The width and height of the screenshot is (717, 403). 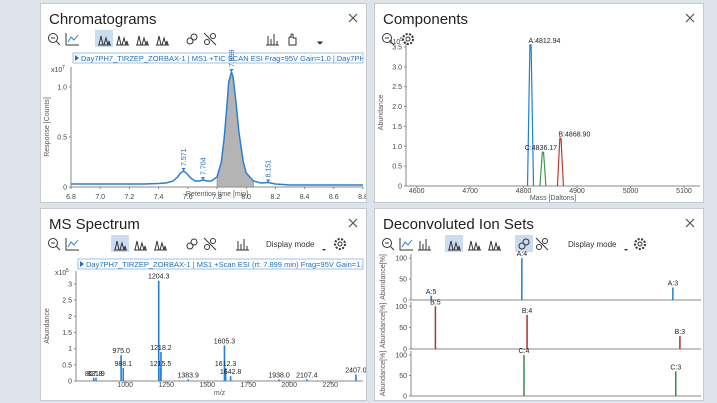 I want to click on x-tick-label: 7.2, so click(x=130, y=197).